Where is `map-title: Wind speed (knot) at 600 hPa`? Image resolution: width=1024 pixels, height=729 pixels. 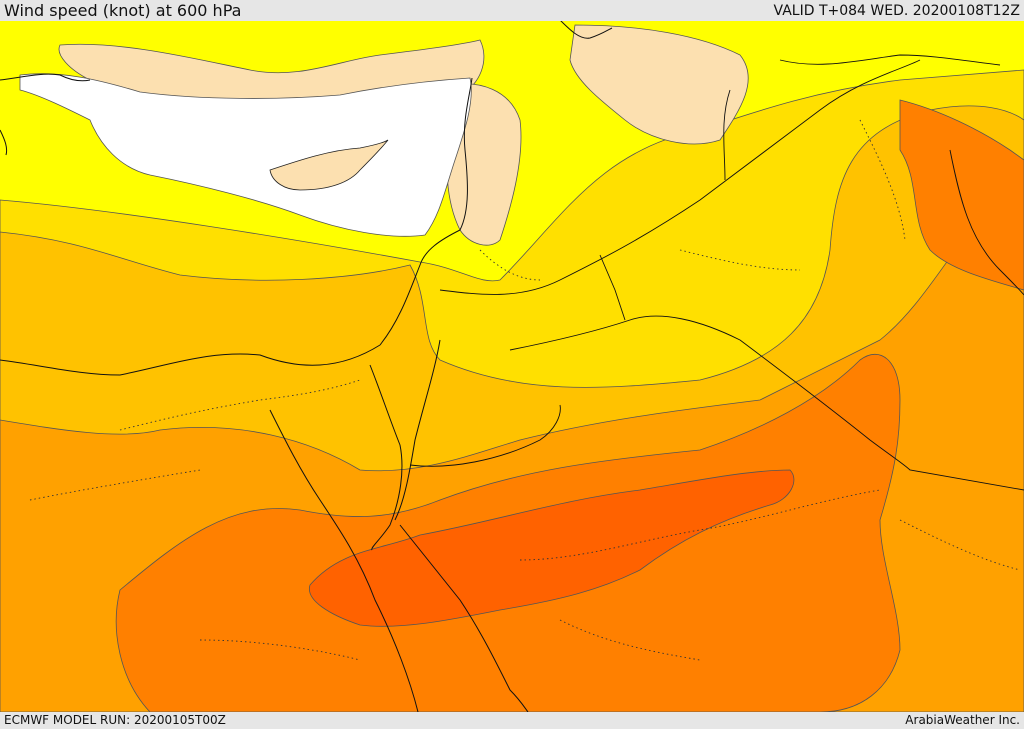 map-title: Wind speed (knot) at 600 hPa is located at coordinates (123, 10).